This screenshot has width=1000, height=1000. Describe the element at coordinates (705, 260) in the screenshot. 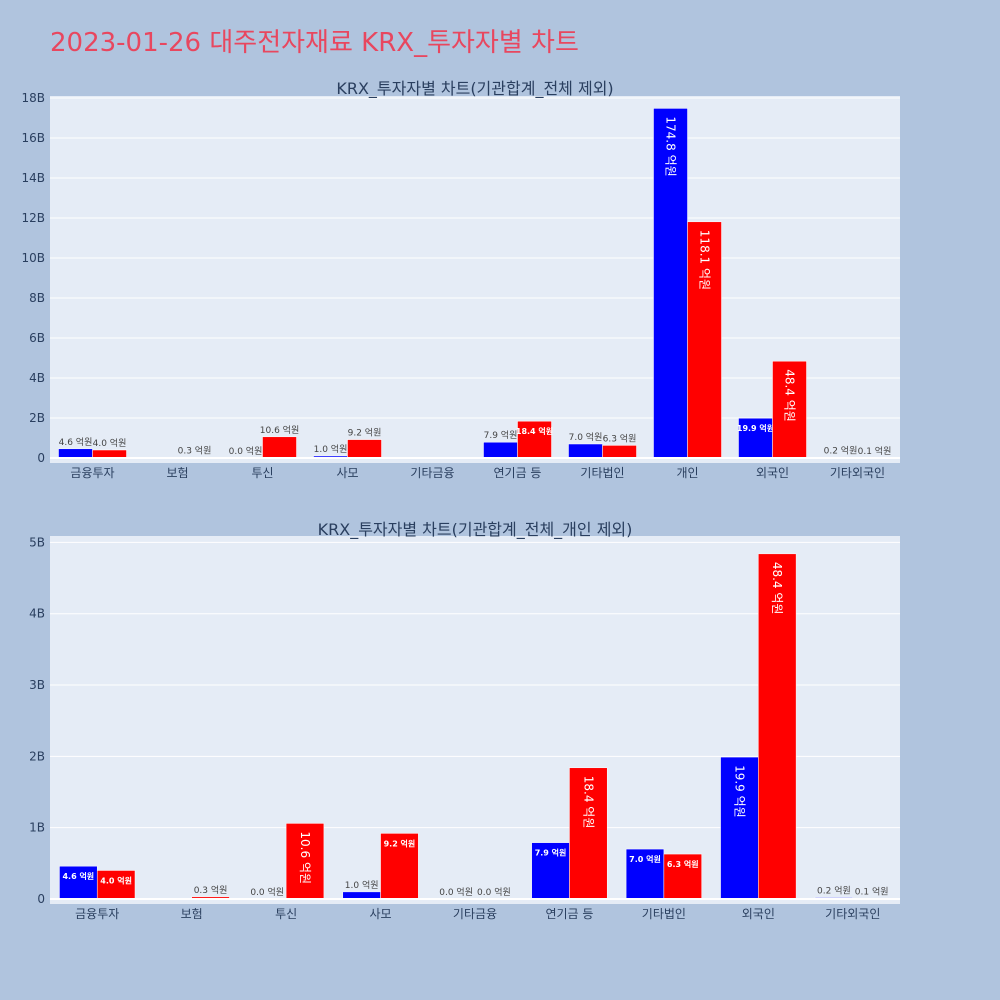

I see `data-label: 118.1 억원` at that location.